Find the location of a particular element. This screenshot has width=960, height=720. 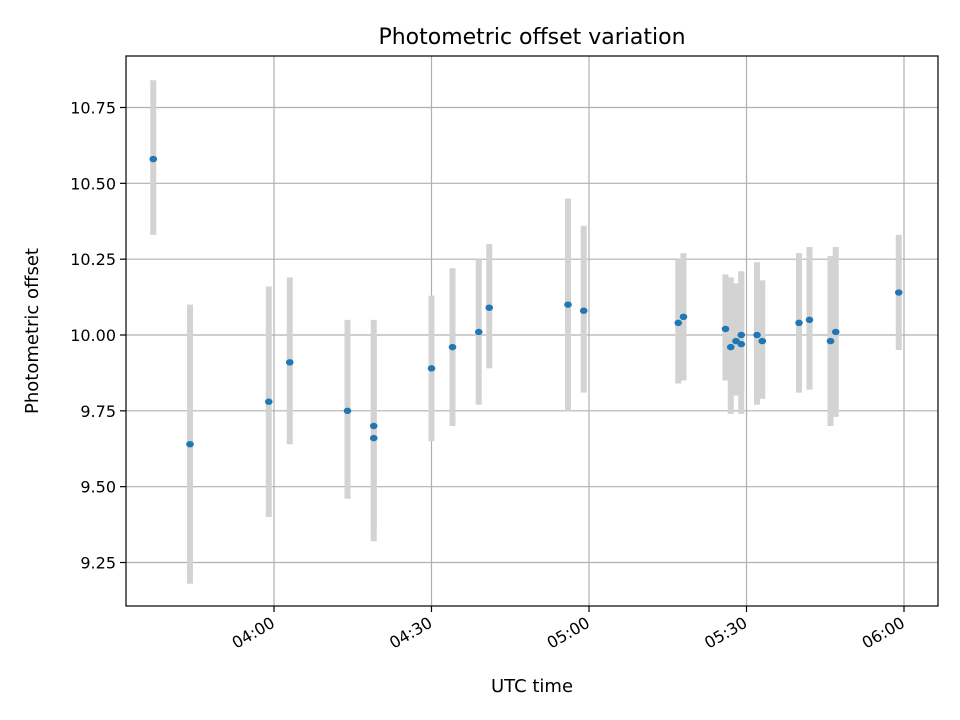

x-axis-label: UTC time is located at coordinates (532, 686).